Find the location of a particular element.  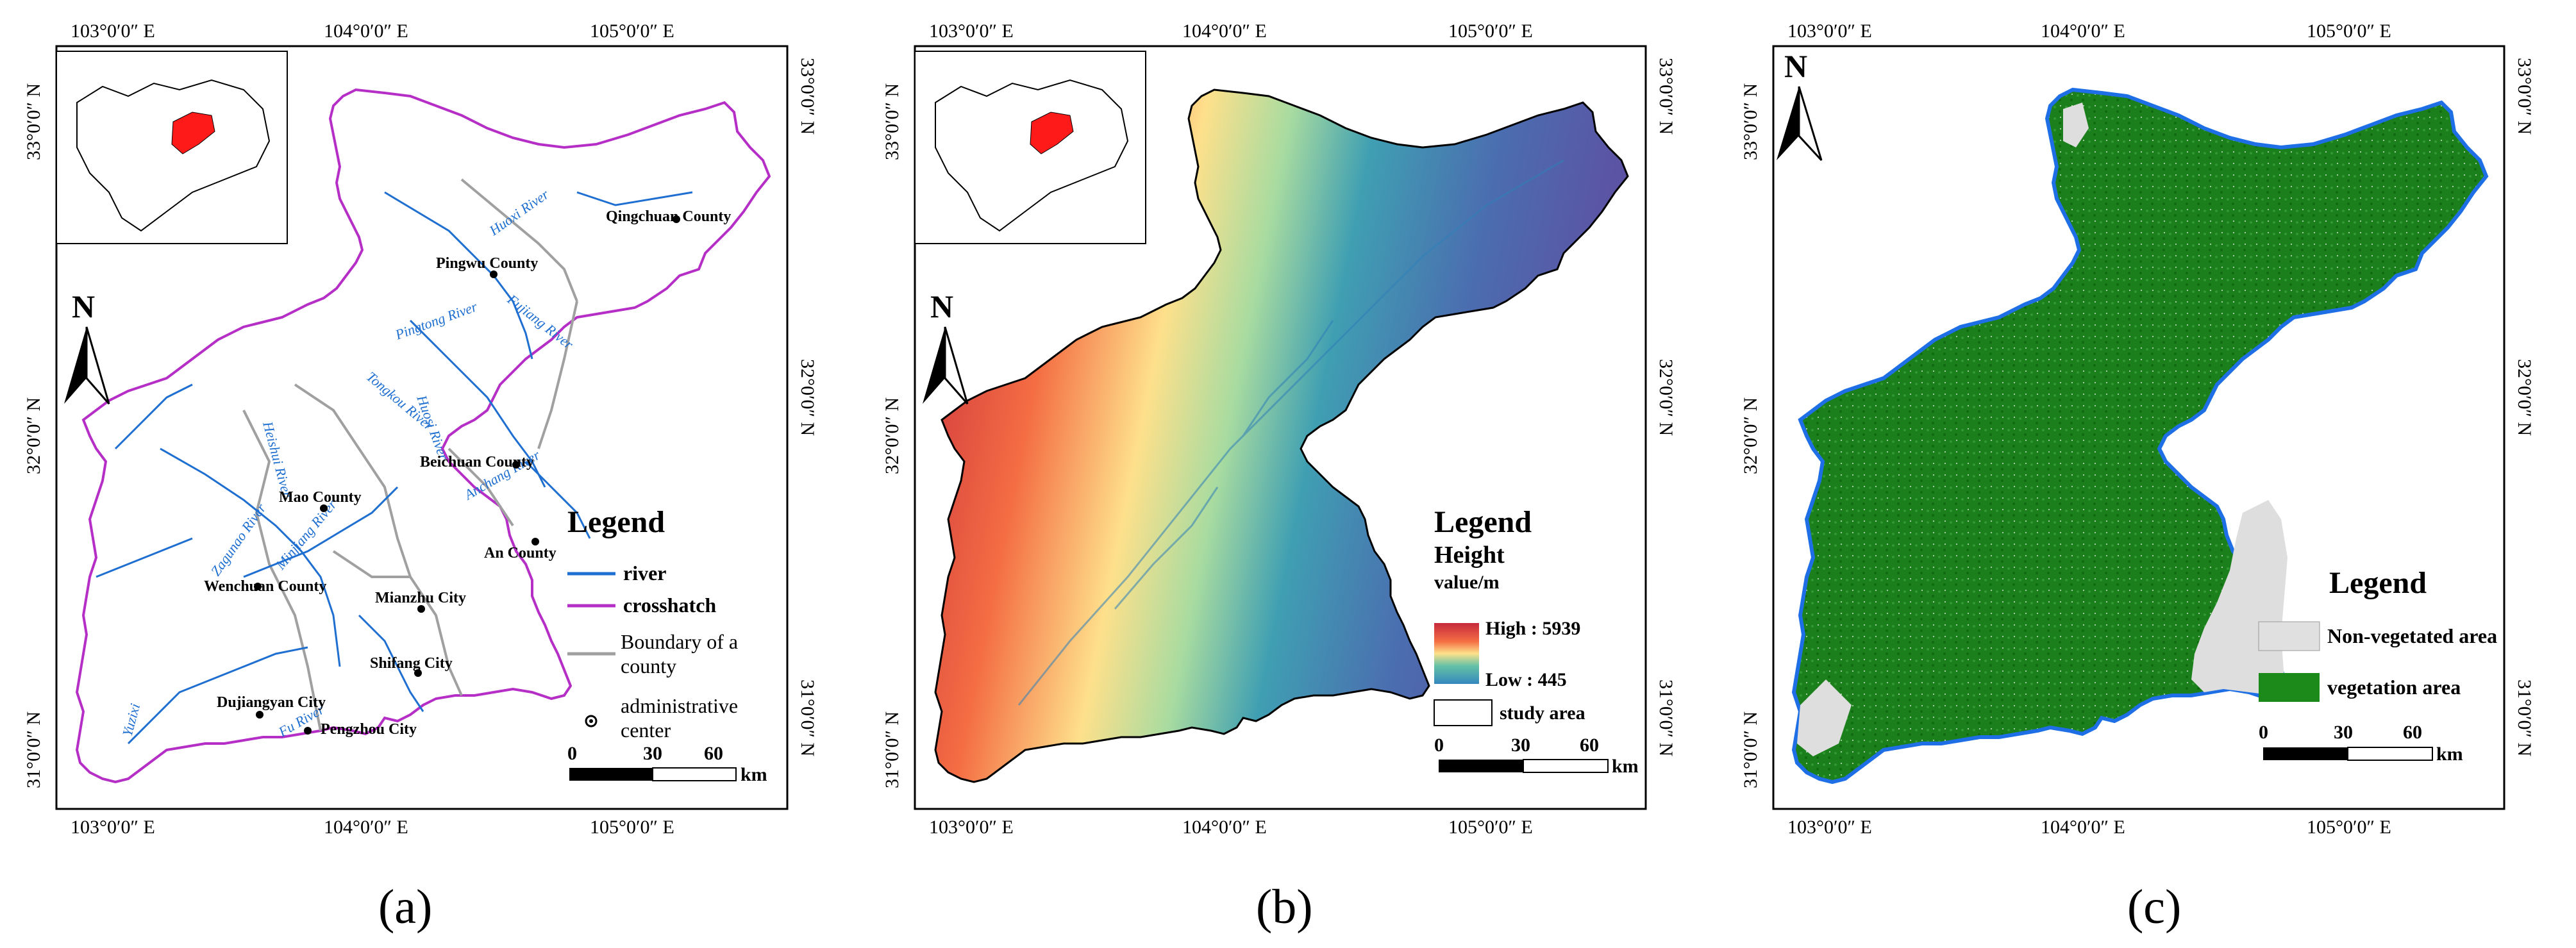

caption-b: (b) is located at coordinates (1284, 907).